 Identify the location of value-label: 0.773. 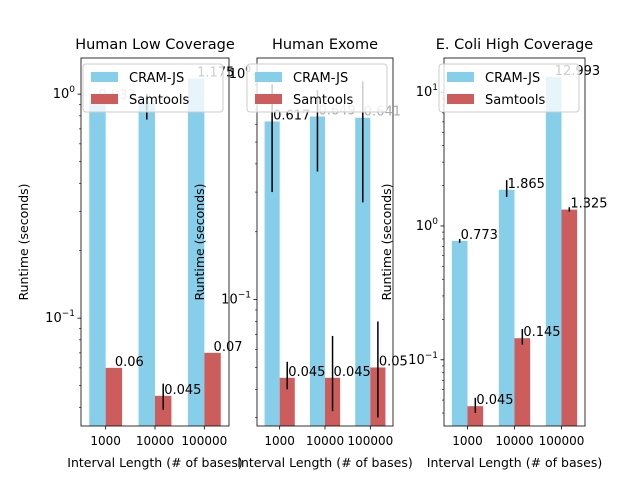
(479, 235).